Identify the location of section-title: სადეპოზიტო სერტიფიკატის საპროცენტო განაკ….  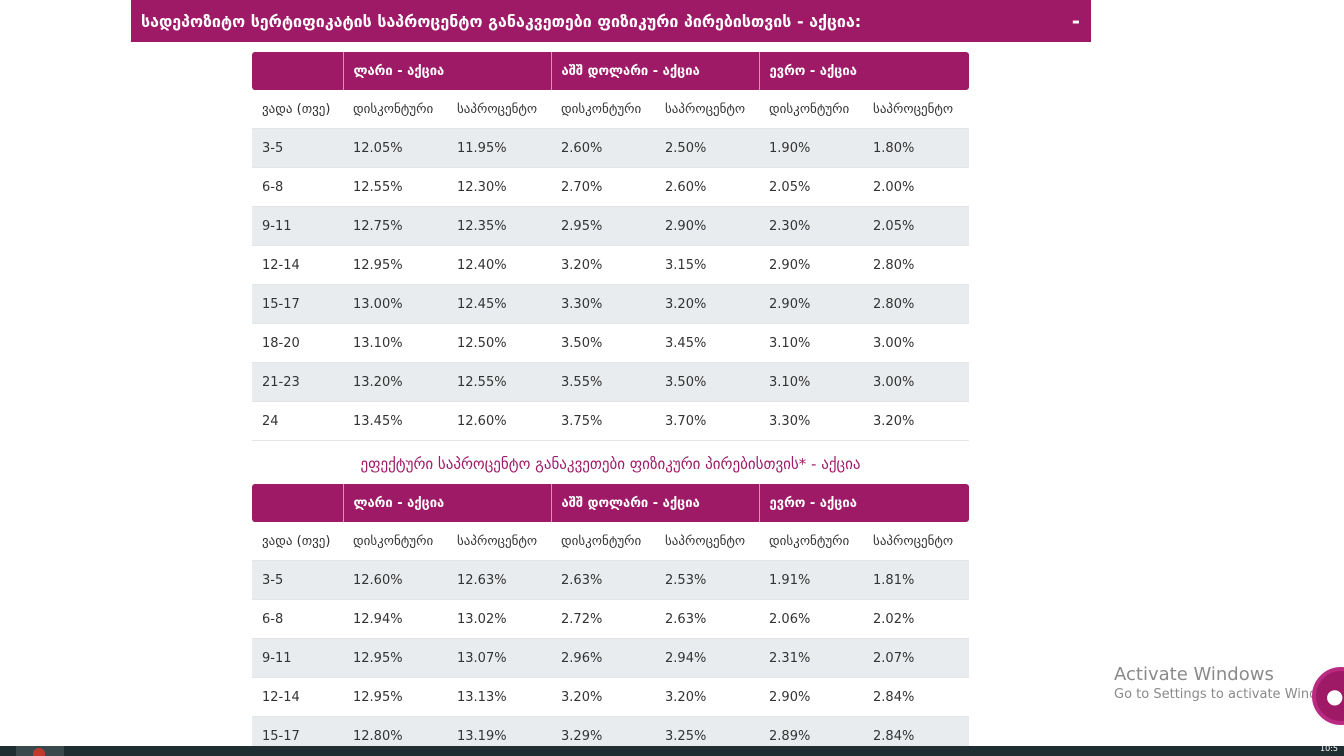
(501, 21).